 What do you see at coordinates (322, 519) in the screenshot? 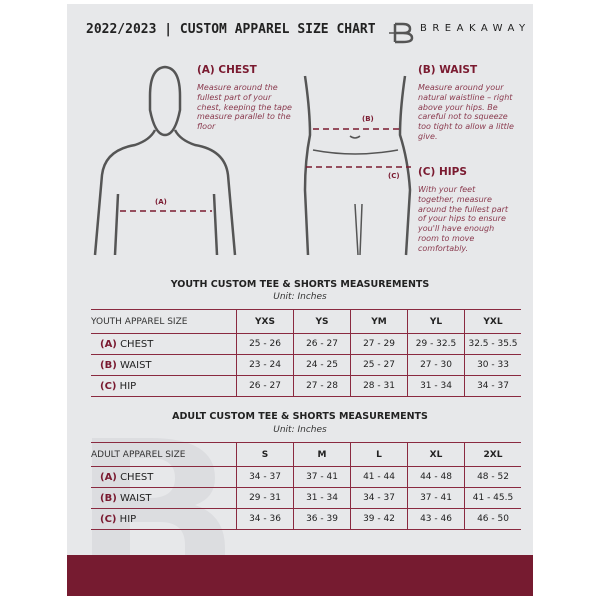
I see `cell: 36 - 39` at bounding box center [322, 519].